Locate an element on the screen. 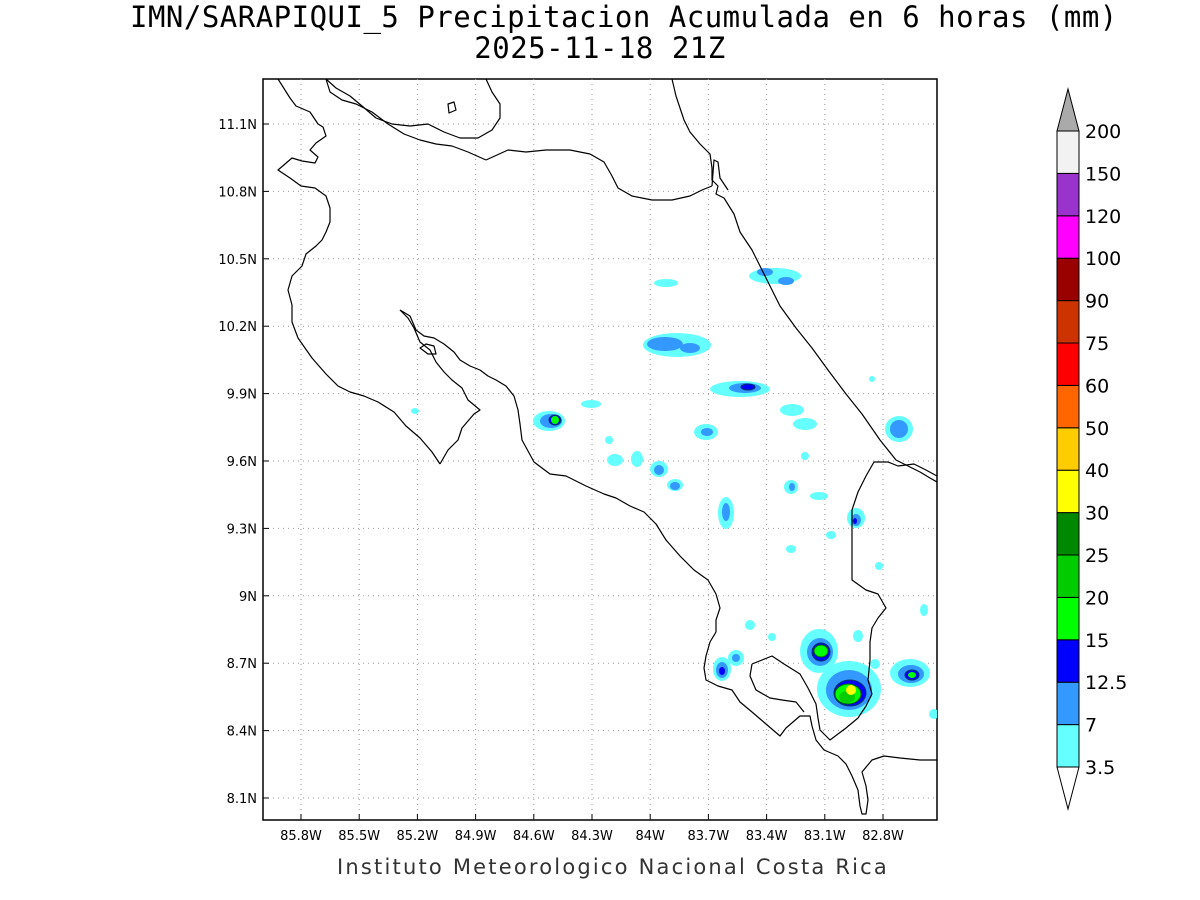  colorbar-label: 30 is located at coordinates (1097, 514).